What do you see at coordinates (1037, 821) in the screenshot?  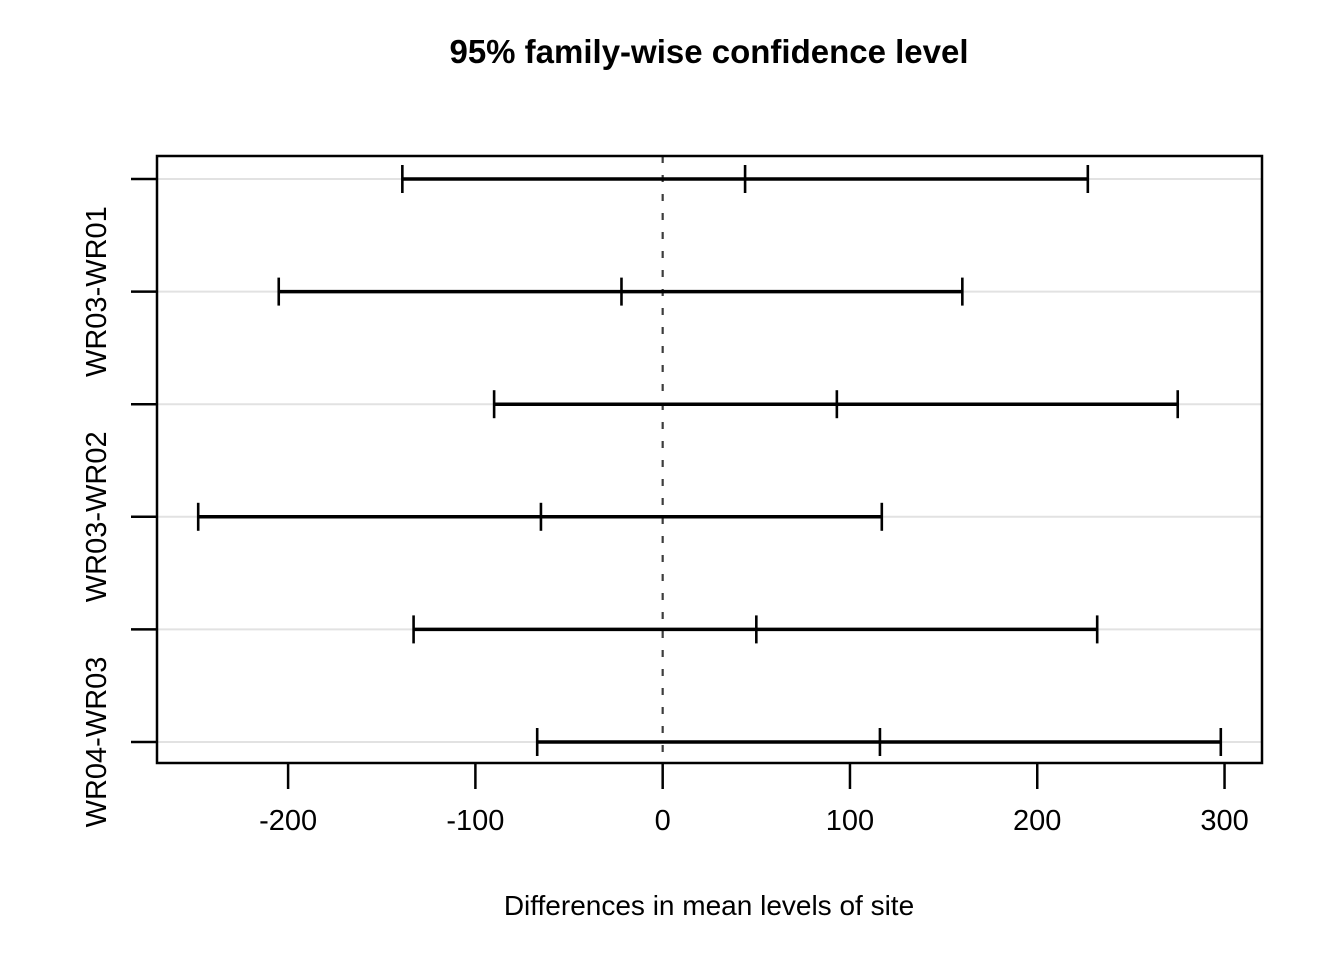 I see `x-tick-label: 200` at bounding box center [1037, 821].